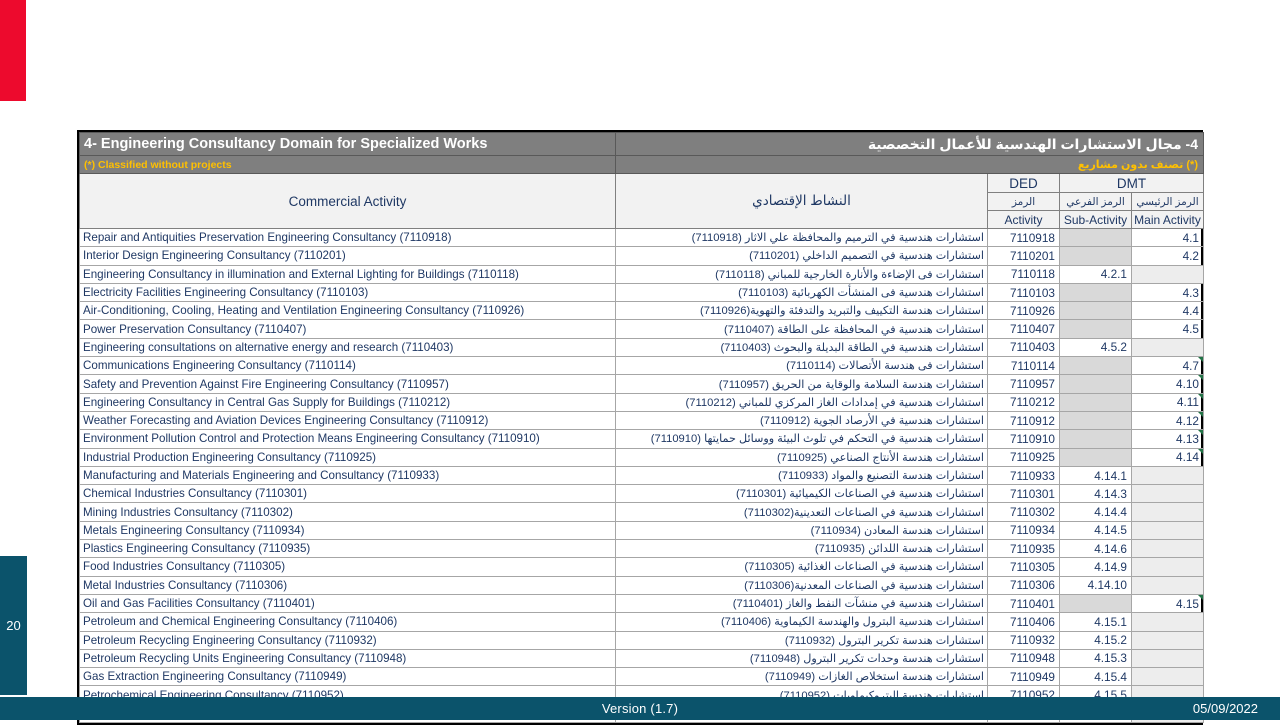  I want to click on cell-activity-code: 7110118, so click(1023, 274).